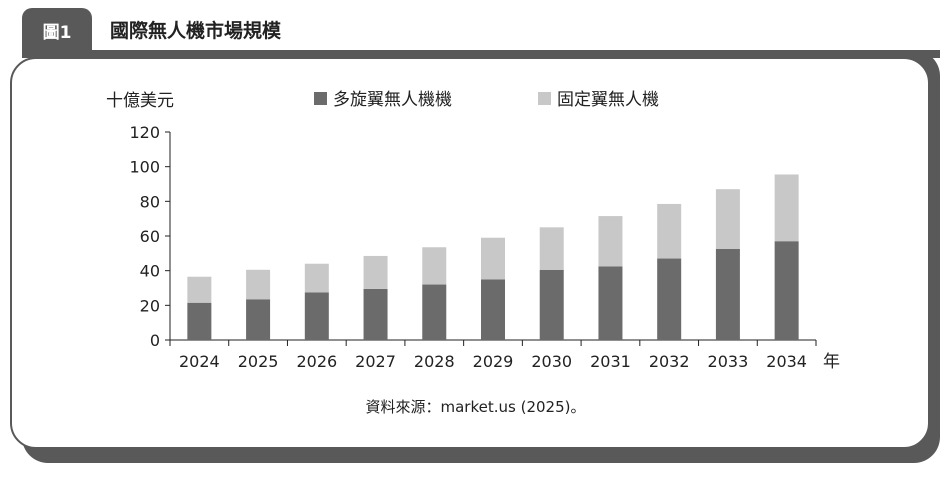 The width and height of the screenshot is (951, 485). What do you see at coordinates (608, 100) in the screenshot?
I see `legend-label-fixedwing: 固定翼無人機` at bounding box center [608, 100].